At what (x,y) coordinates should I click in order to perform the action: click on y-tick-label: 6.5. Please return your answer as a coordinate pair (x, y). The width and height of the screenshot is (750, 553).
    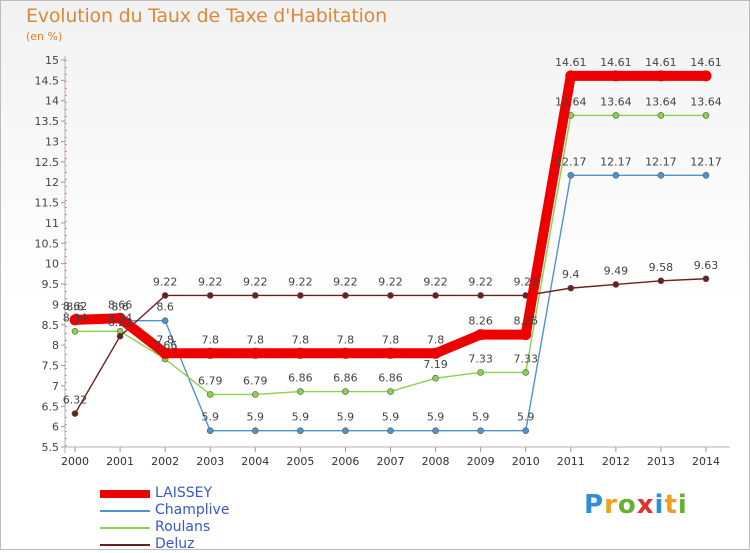
    Looking at the image, I should click on (51, 406).